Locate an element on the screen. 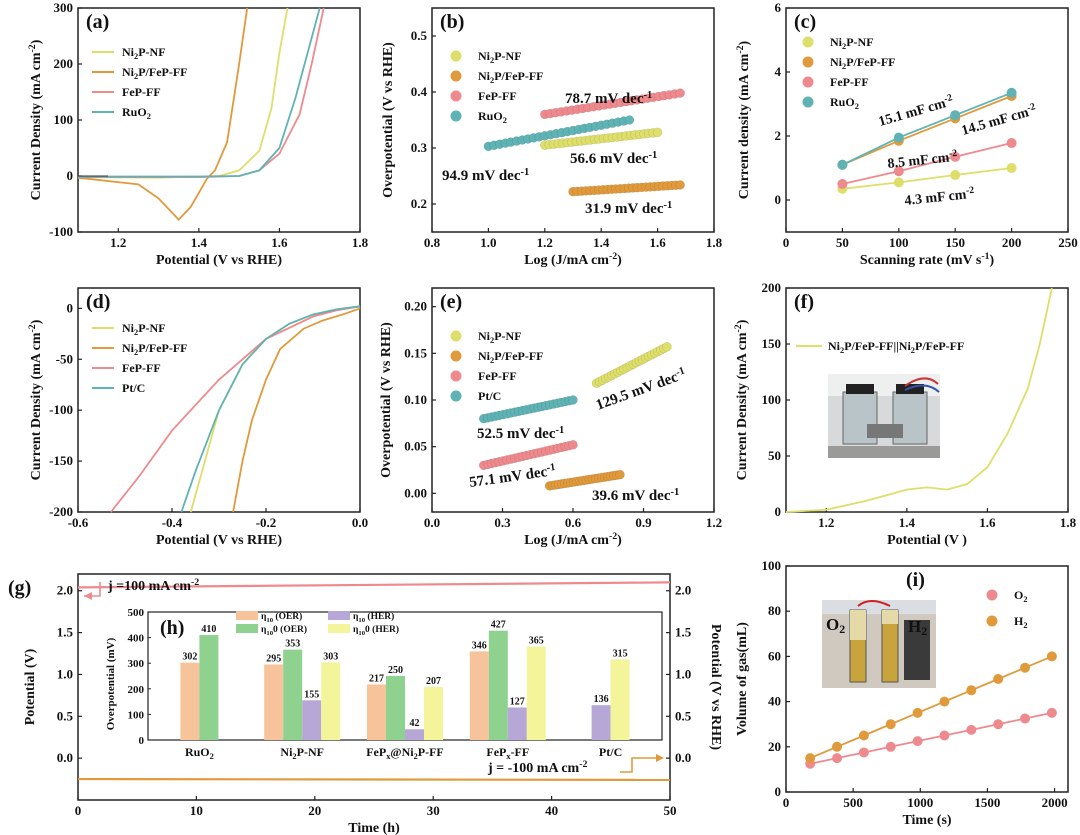 This screenshot has width=1080, height=835. x-tick-label-e: 0.9 is located at coordinates (643, 522).